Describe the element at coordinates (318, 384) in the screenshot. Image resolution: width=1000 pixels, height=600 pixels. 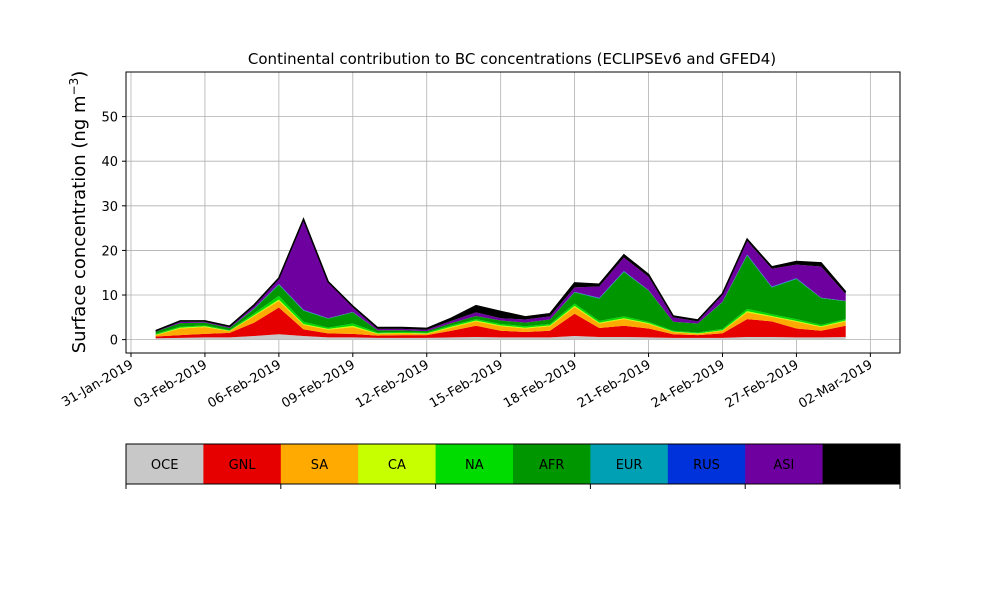
I see `x-tick-label: 09-Feb-2019` at that location.